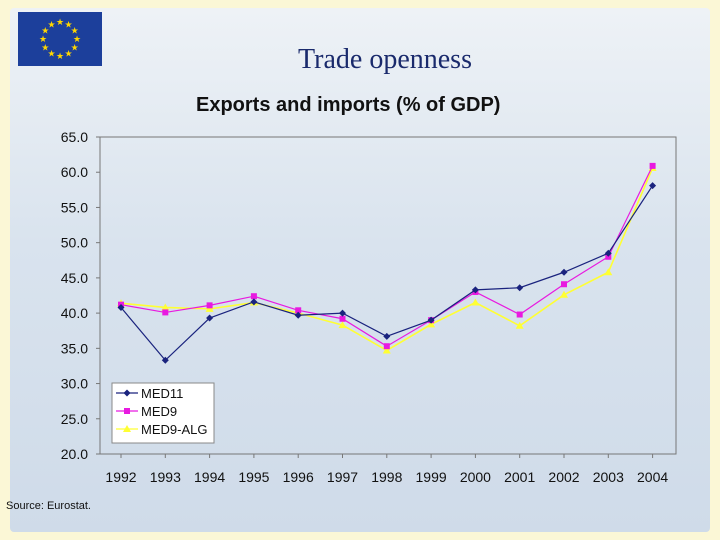 The image size is (720, 540). Describe the element at coordinates (165, 477) in the screenshot. I see `x-tick-label: 1993` at that location.